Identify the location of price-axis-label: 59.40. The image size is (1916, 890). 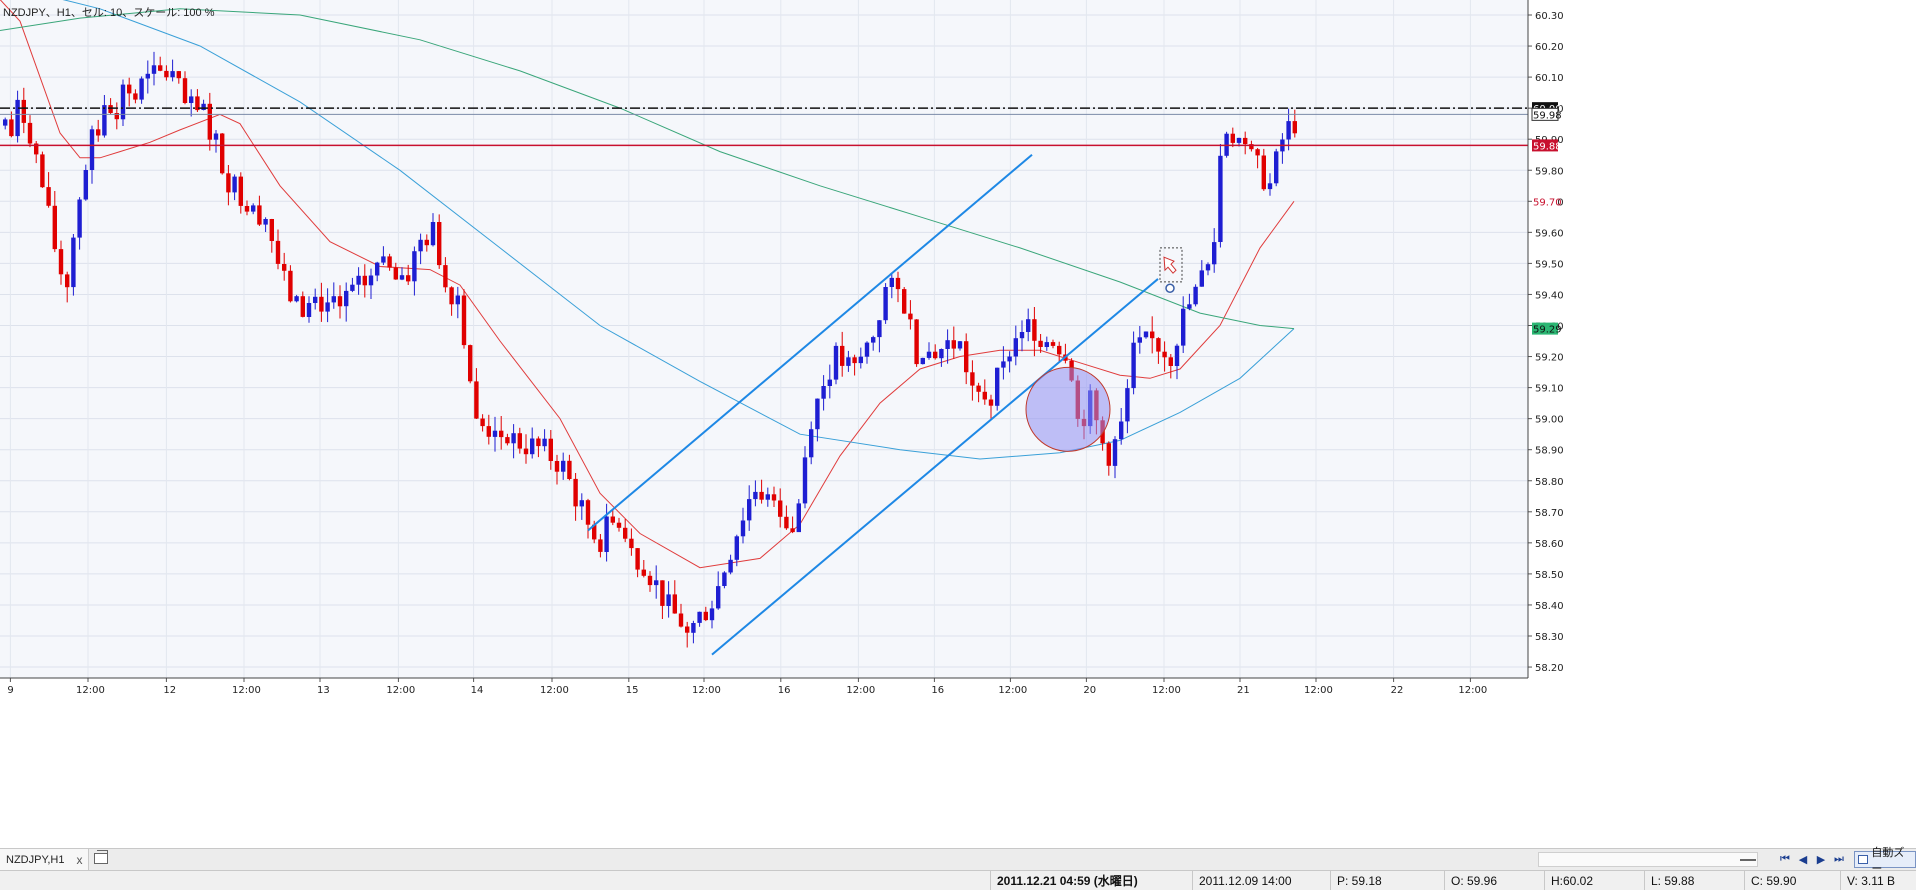
(1549, 295).